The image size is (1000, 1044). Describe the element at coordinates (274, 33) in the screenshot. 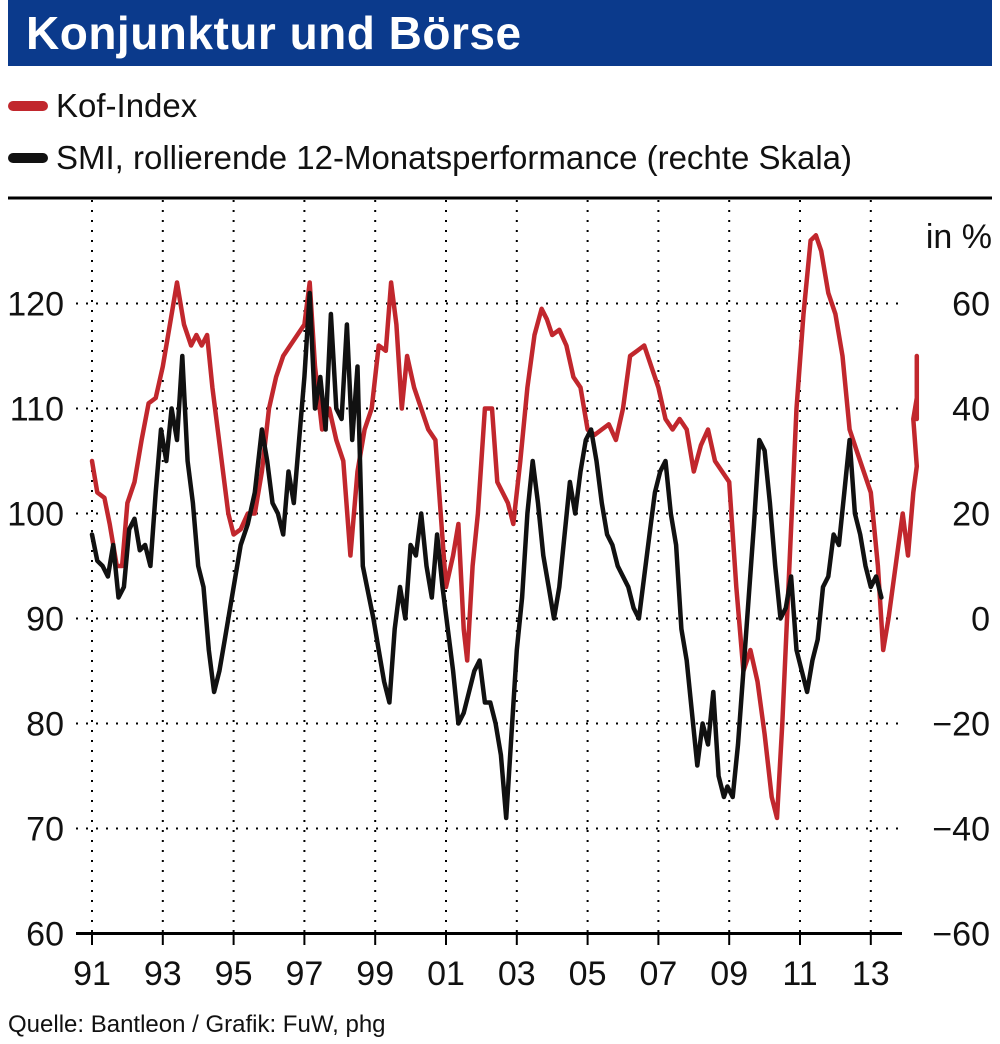

I see `page-title: Konjunktur und Börse` at that location.